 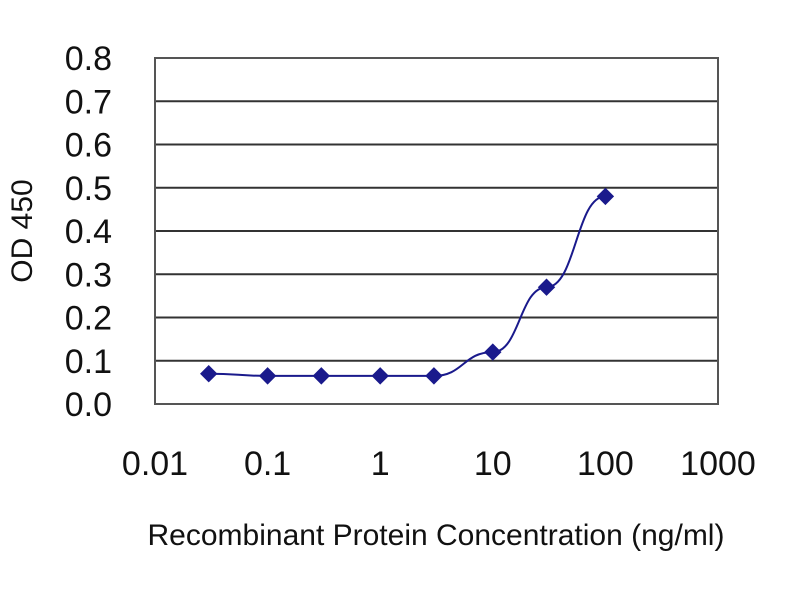 What do you see at coordinates (22, 230) in the screenshot?
I see `y-axis-title: OD 450` at bounding box center [22, 230].